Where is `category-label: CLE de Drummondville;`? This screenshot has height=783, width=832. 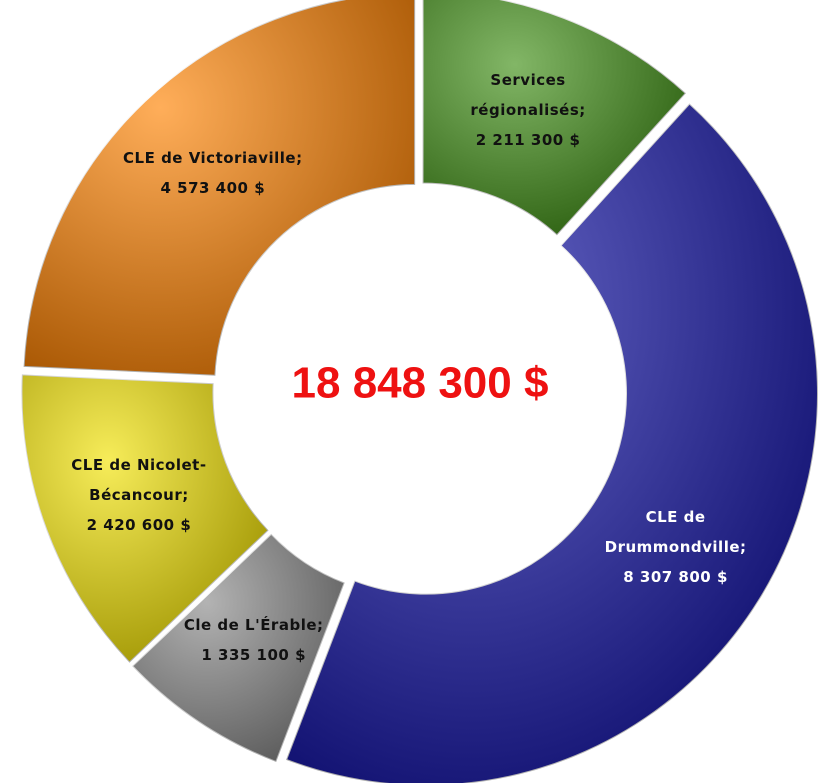
category-label: CLE de Drummondville; is located at coordinates (675, 532).